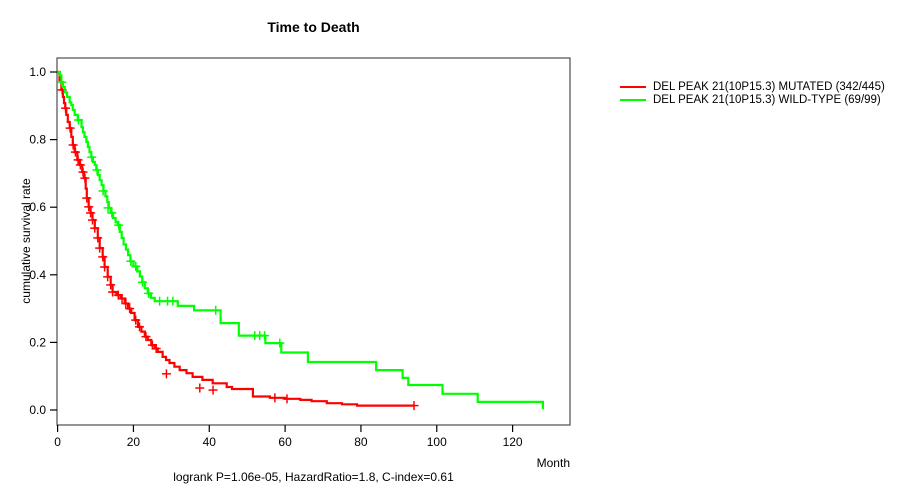 The image size is (900, 500). What do you see at coordinates (769, 86) in the screenshot?
I see `legend-label-mutated: DEL PEAK 21(10P15.3) MUTATED (342/445)` at bounding box center [769, 86].